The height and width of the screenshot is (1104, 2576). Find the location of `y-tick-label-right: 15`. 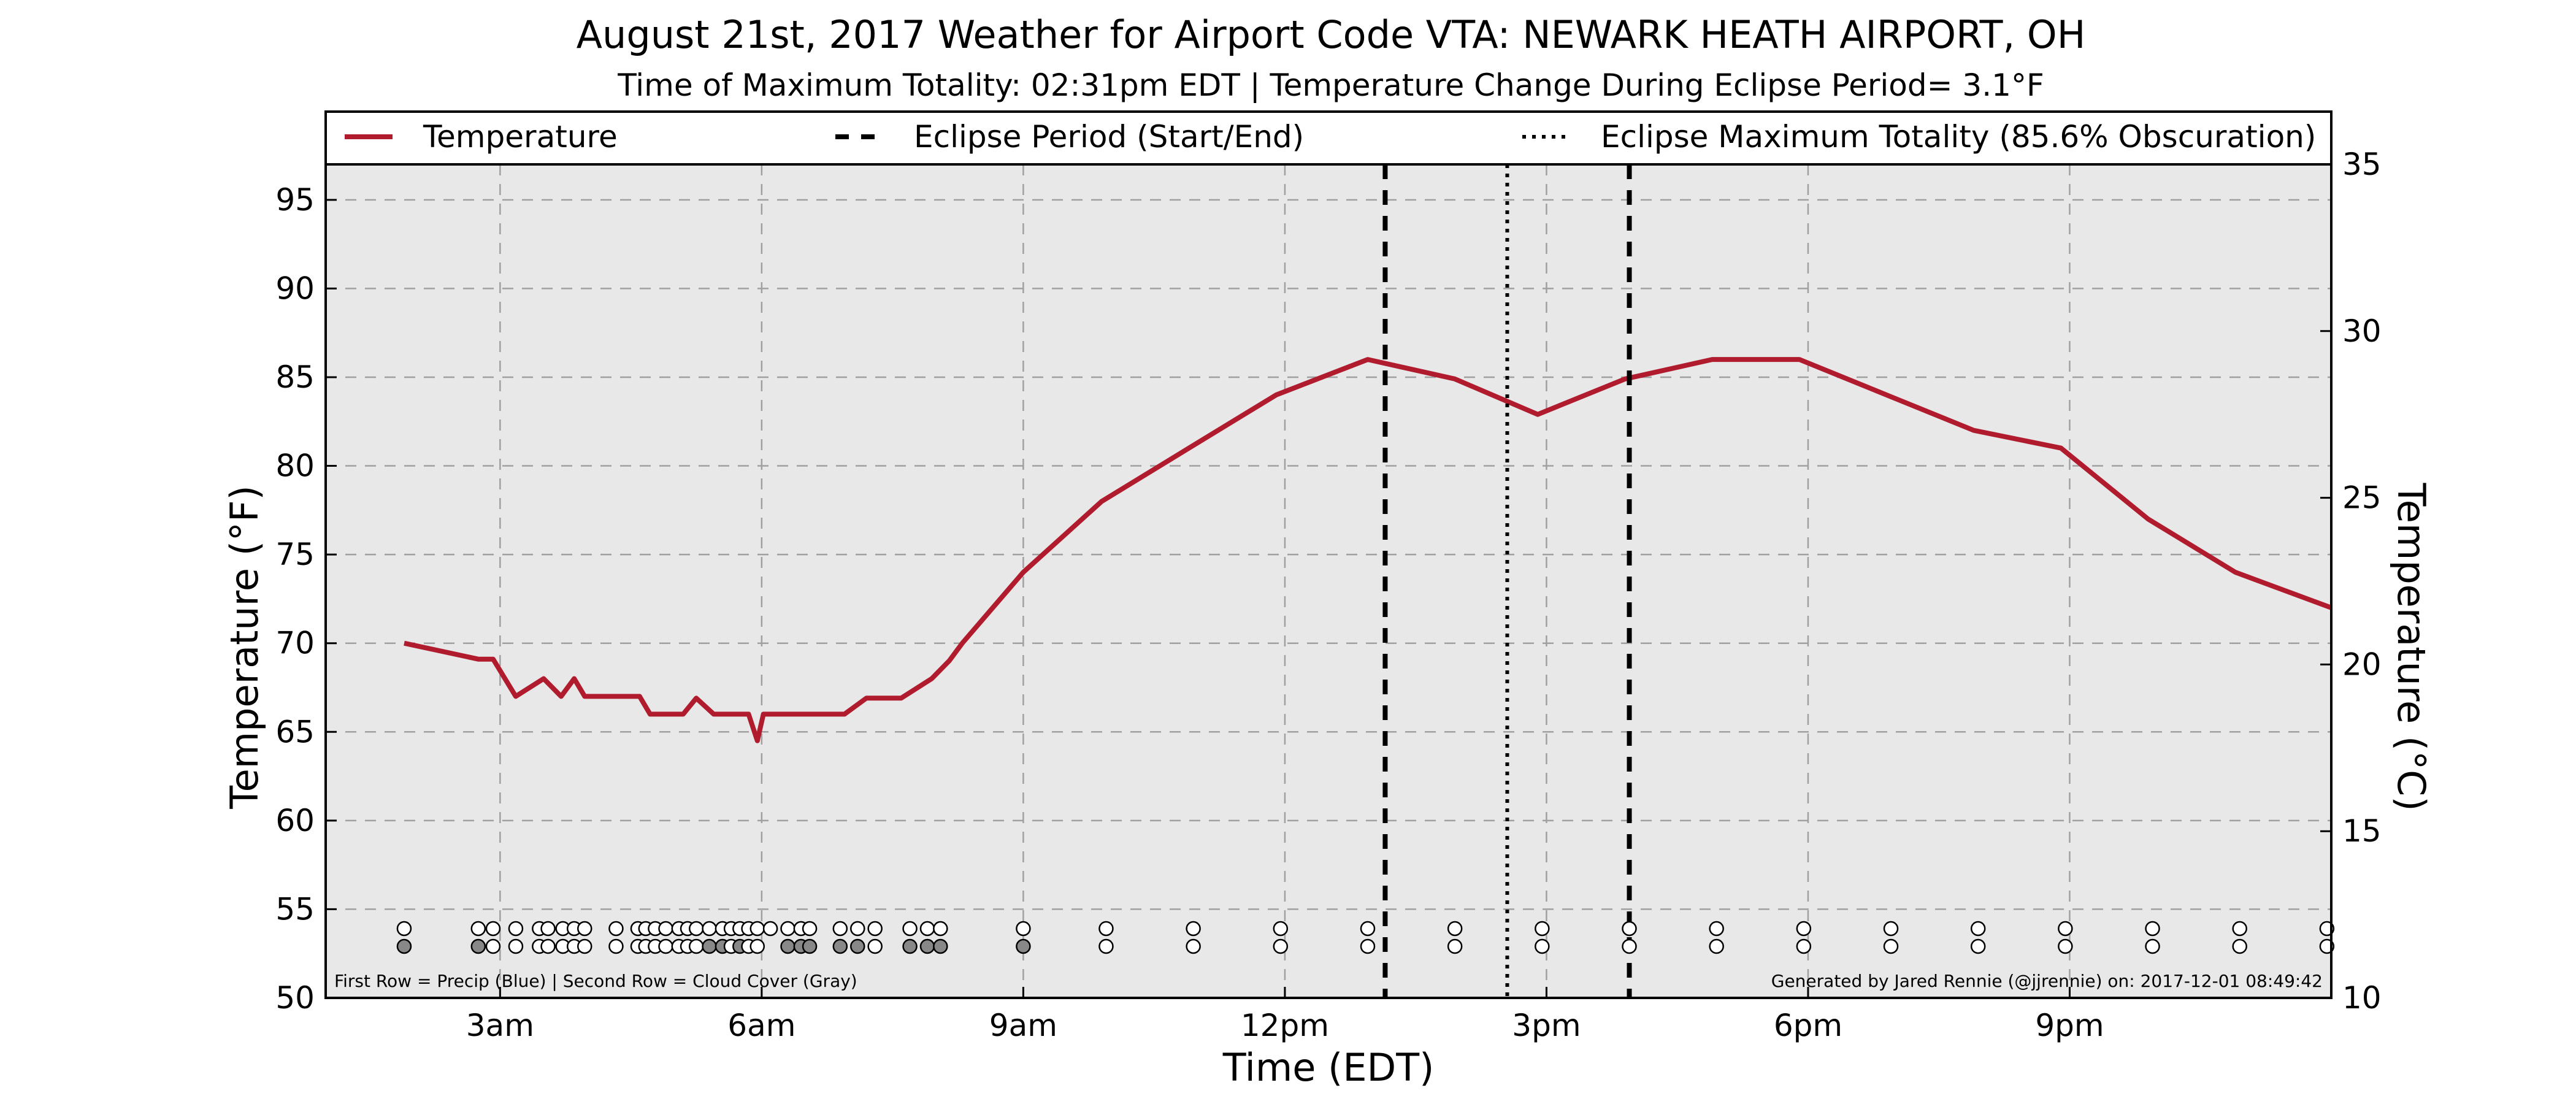

y-tick-label-right: 15 is located at coordinates (2362, 831).